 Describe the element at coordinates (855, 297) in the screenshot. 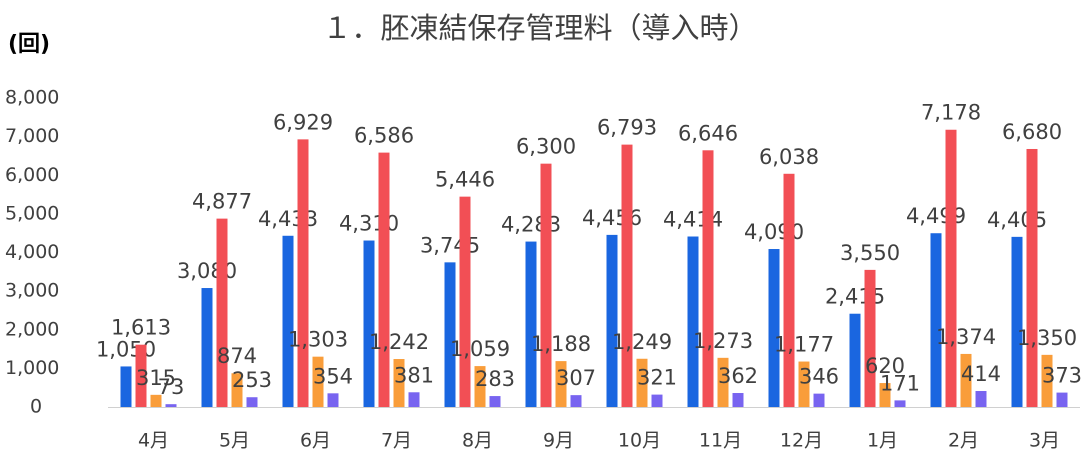

I see `value-label: 2,415` at that location.